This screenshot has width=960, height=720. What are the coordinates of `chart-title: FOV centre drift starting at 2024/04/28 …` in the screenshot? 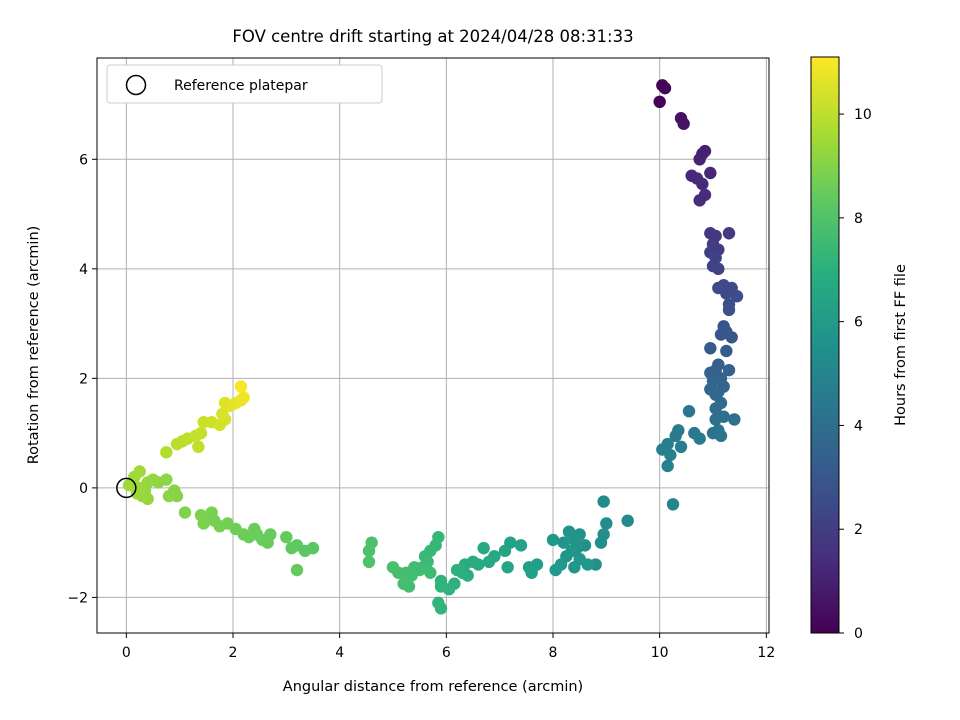 It's located at (432, 36).